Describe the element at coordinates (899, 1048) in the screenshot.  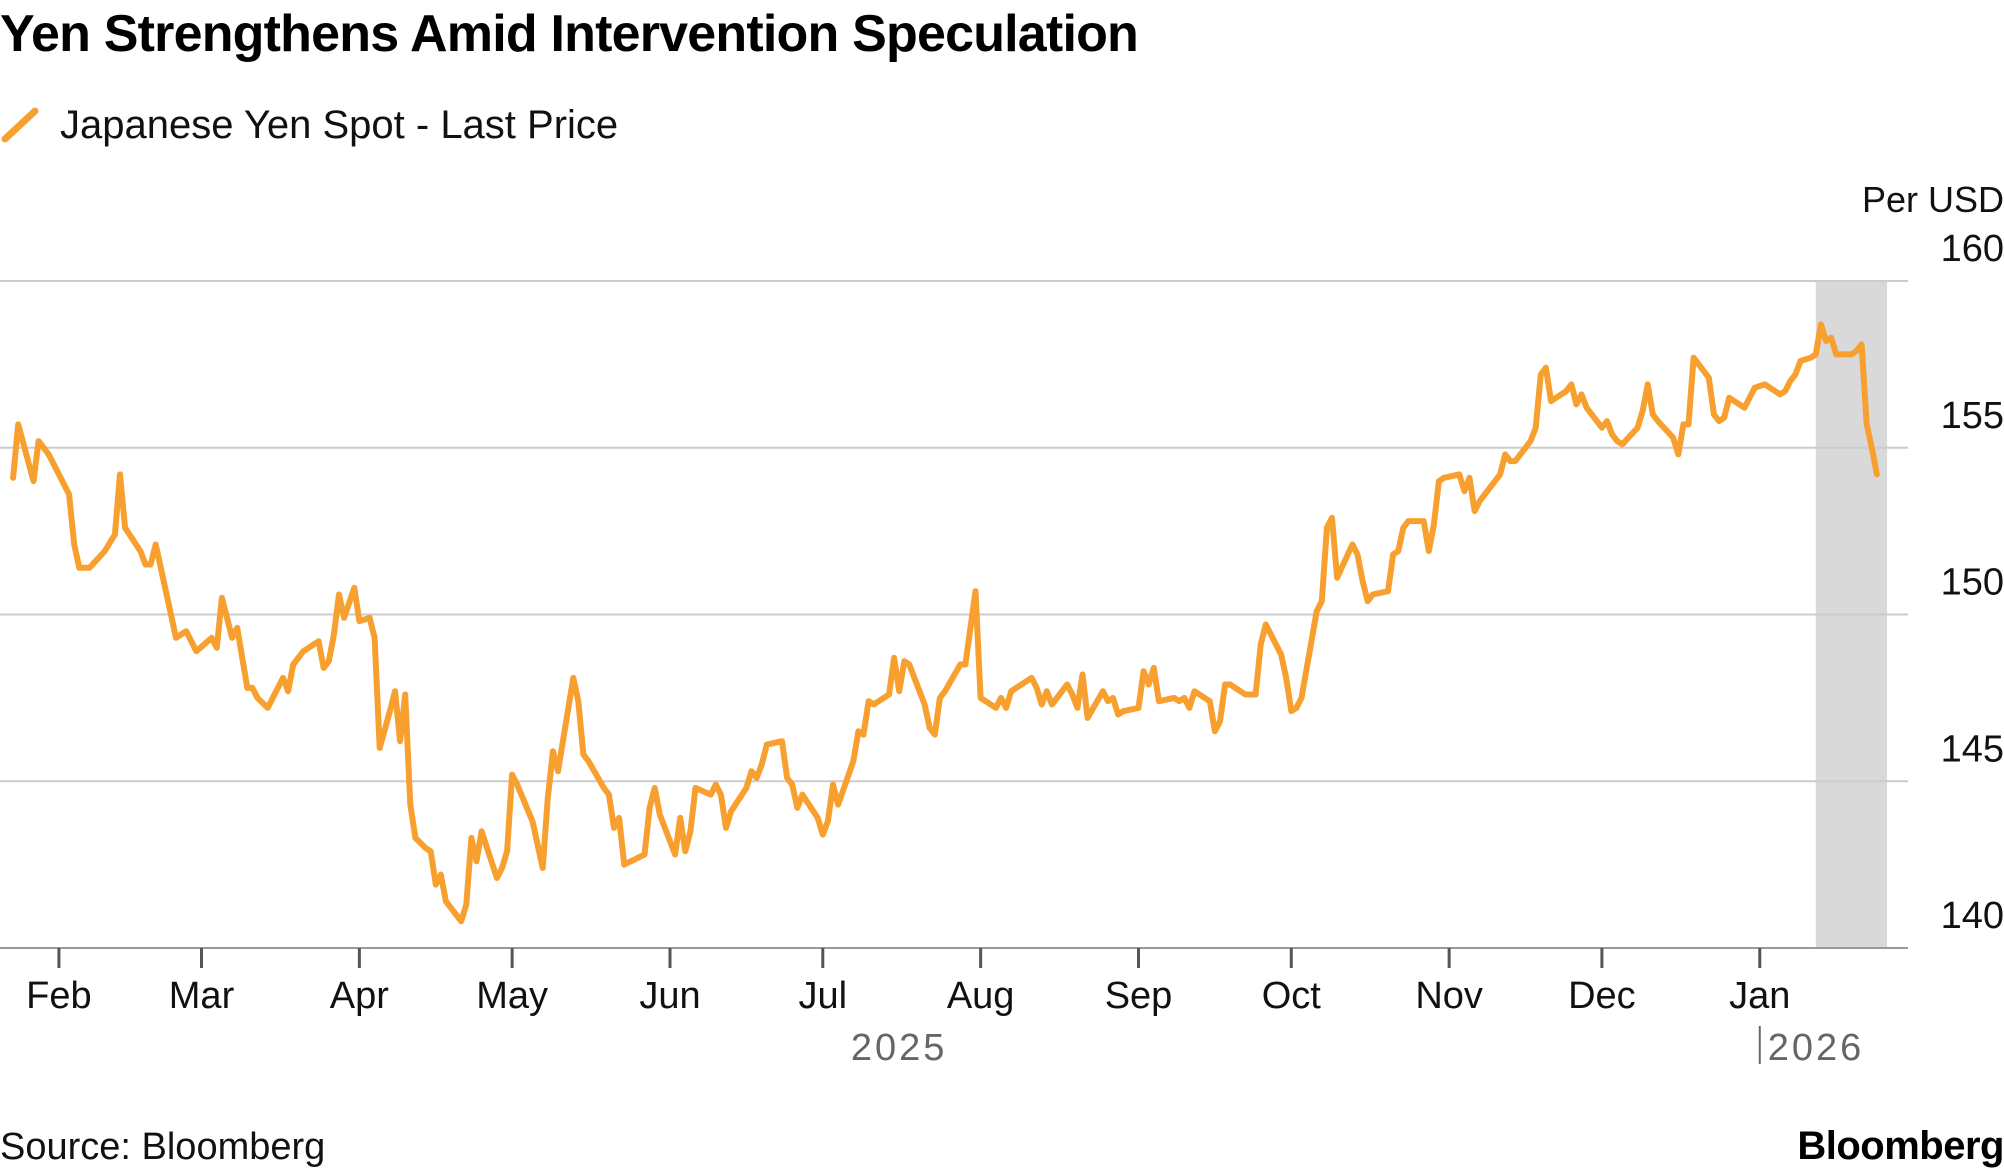
I see `year-label-2025: 2025` at that location.